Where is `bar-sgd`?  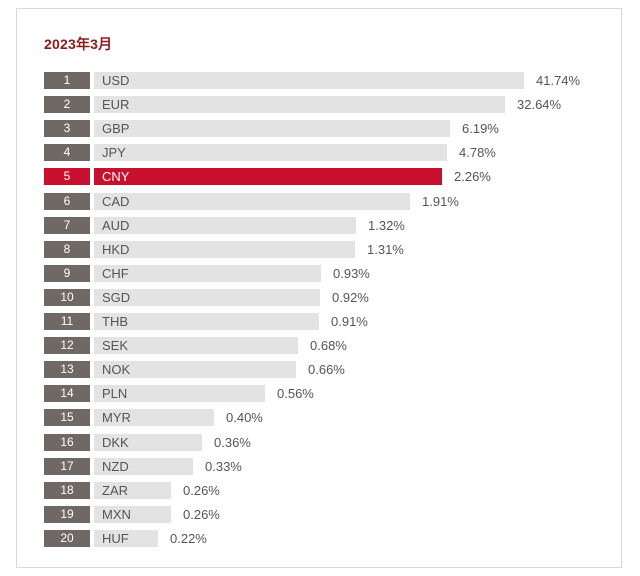
bar-sgd is located at coordinates (207, 297).